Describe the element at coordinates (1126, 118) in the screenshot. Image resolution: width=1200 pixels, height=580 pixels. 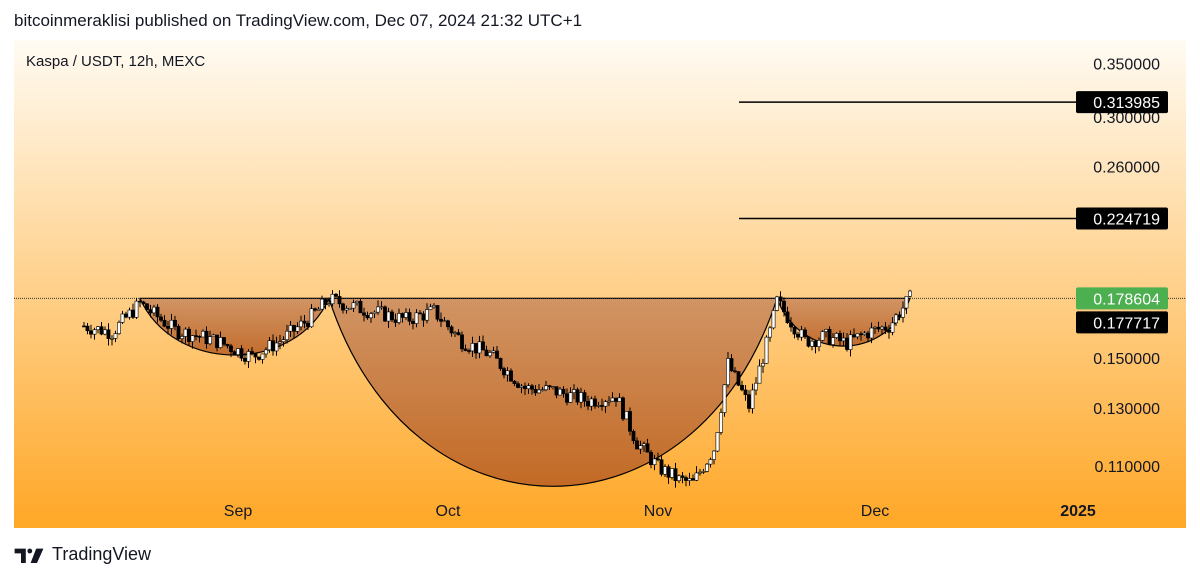
I see `y-tick-label: 0.300000` at that location.